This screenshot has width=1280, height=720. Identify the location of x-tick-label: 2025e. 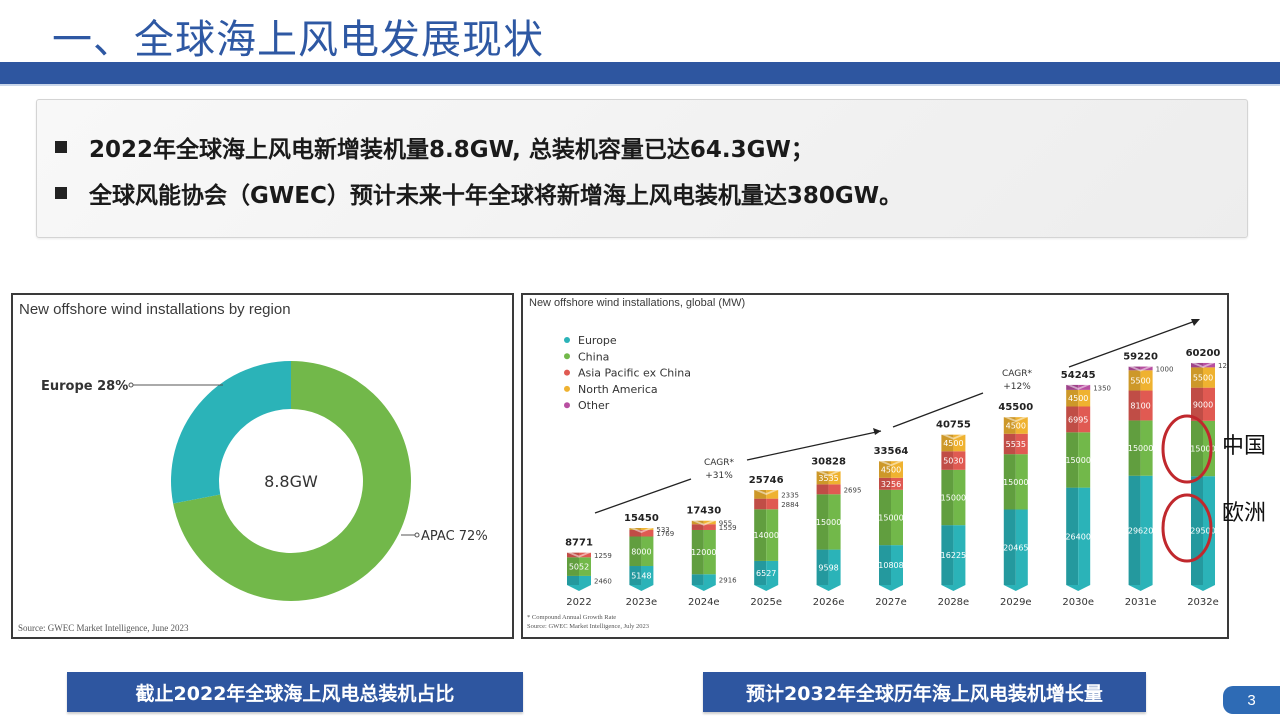
(766, 602).